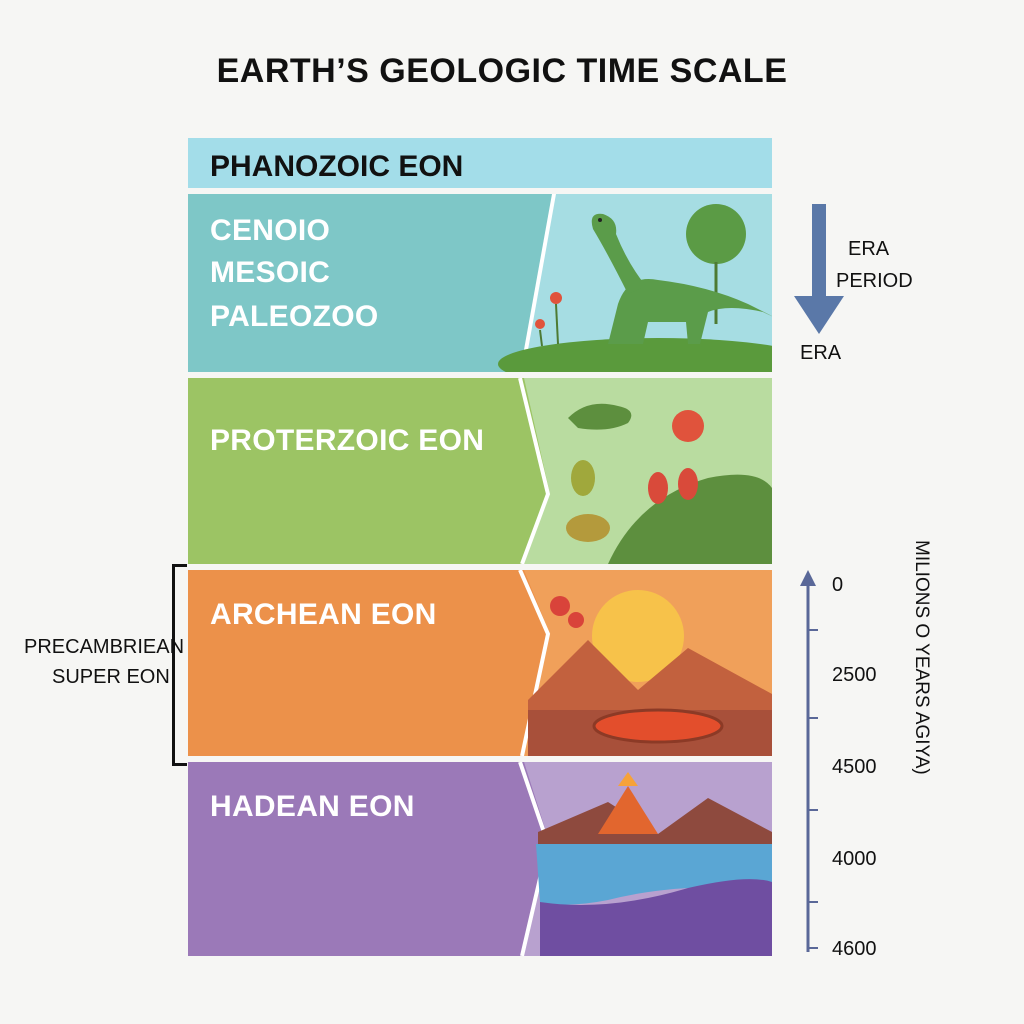 This screenshot has width=1024, height=1024. Describe the element at coordinates (312, 806) in the screenshot. I see `hadean-label: HADEAN EON` at that location.